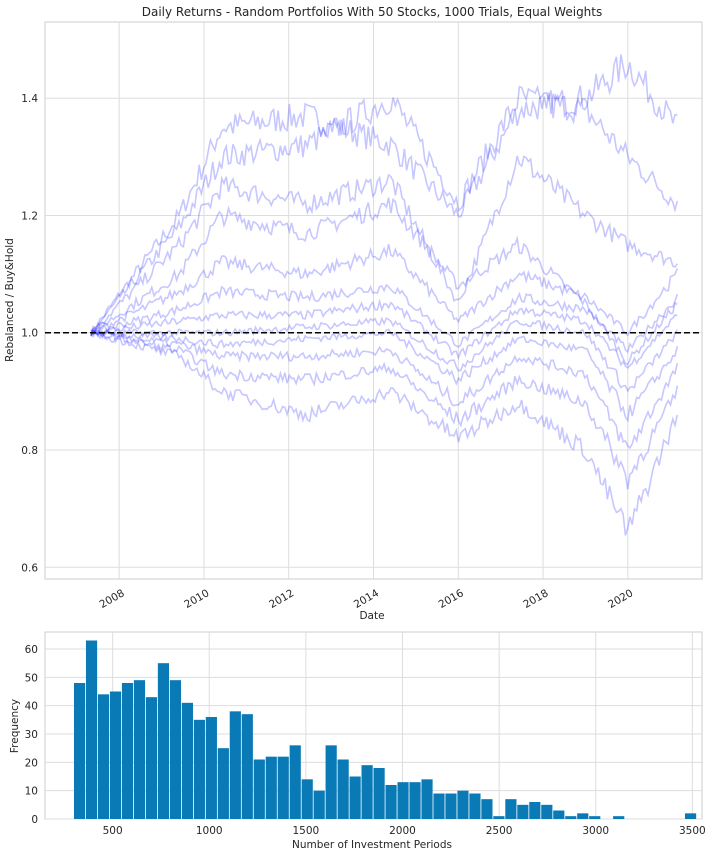 This screenshot has height=856, width=711. Describe the element at coordinates (196, 599) in the screenshot. I see `x-tick-label: 2010` at that location.